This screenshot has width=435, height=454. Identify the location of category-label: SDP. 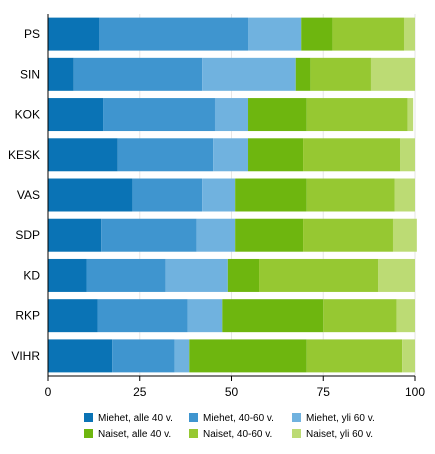
(27, 235).